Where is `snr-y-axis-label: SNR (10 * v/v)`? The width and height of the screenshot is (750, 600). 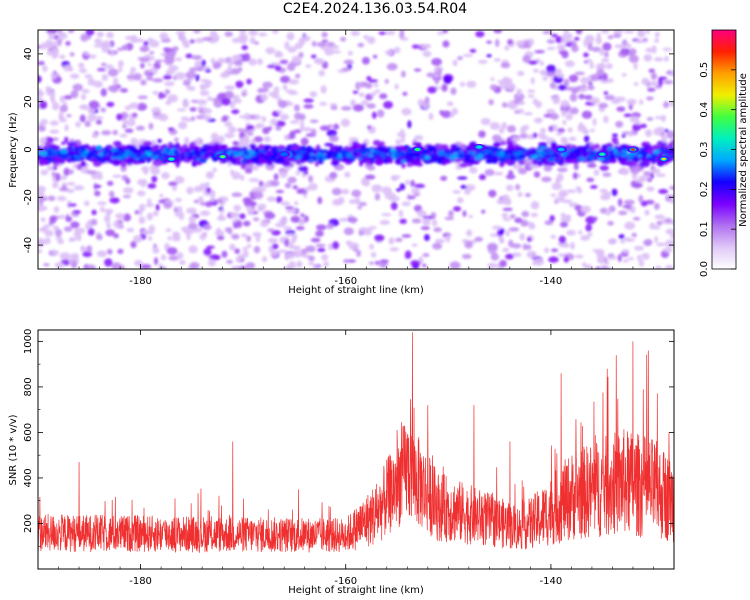
snr-y-axis-label: SNR (10 * v/v) is located at coordinates (13, 449).